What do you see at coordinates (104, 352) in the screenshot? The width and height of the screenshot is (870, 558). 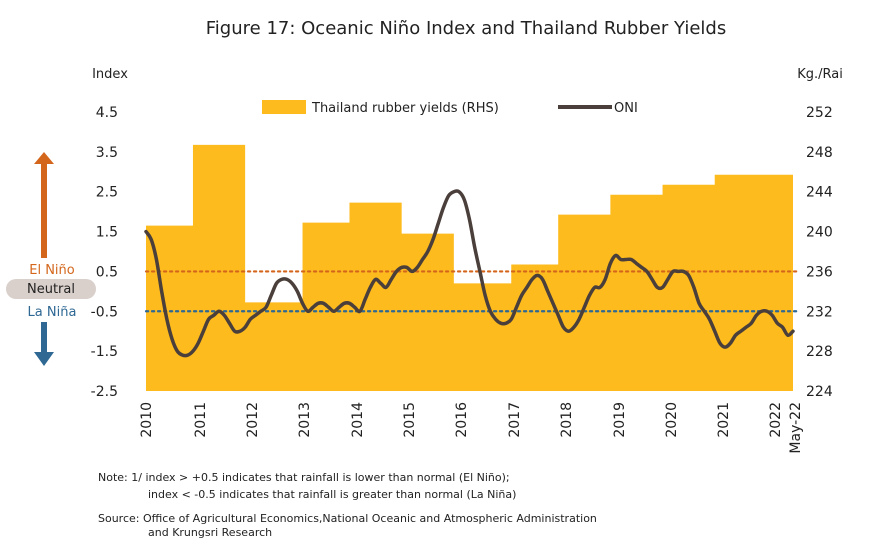 I see `left-tick-label: -1.5` at bounding box center [104, 352].